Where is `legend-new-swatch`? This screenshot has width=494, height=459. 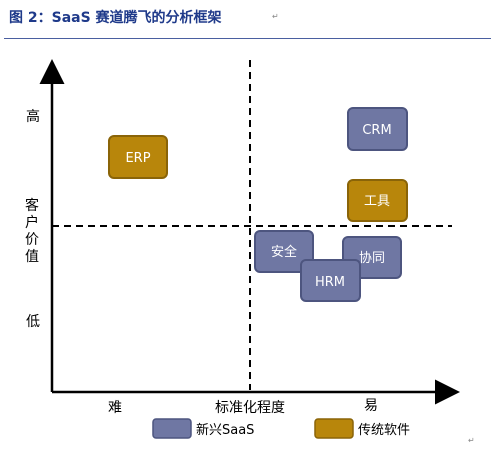
legend-new-swatch is located at coordinates (172, 428).